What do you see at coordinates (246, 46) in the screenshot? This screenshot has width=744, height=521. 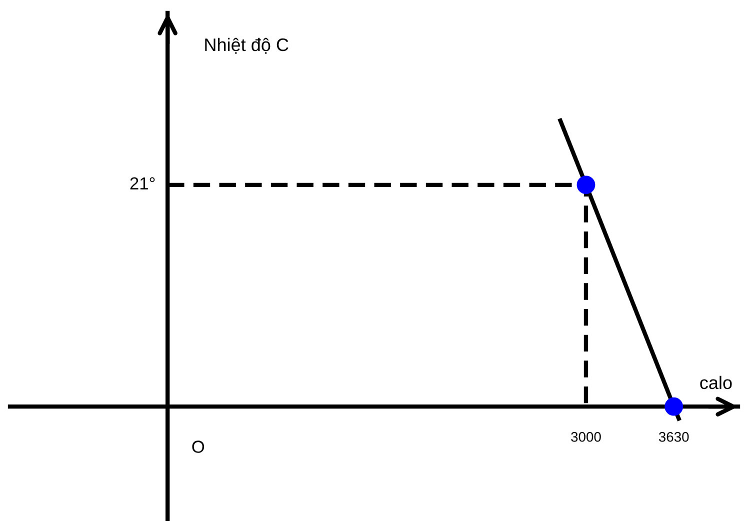 I see `y-axis-title: Nhiệt độ C` at bounding box center [246, 46].